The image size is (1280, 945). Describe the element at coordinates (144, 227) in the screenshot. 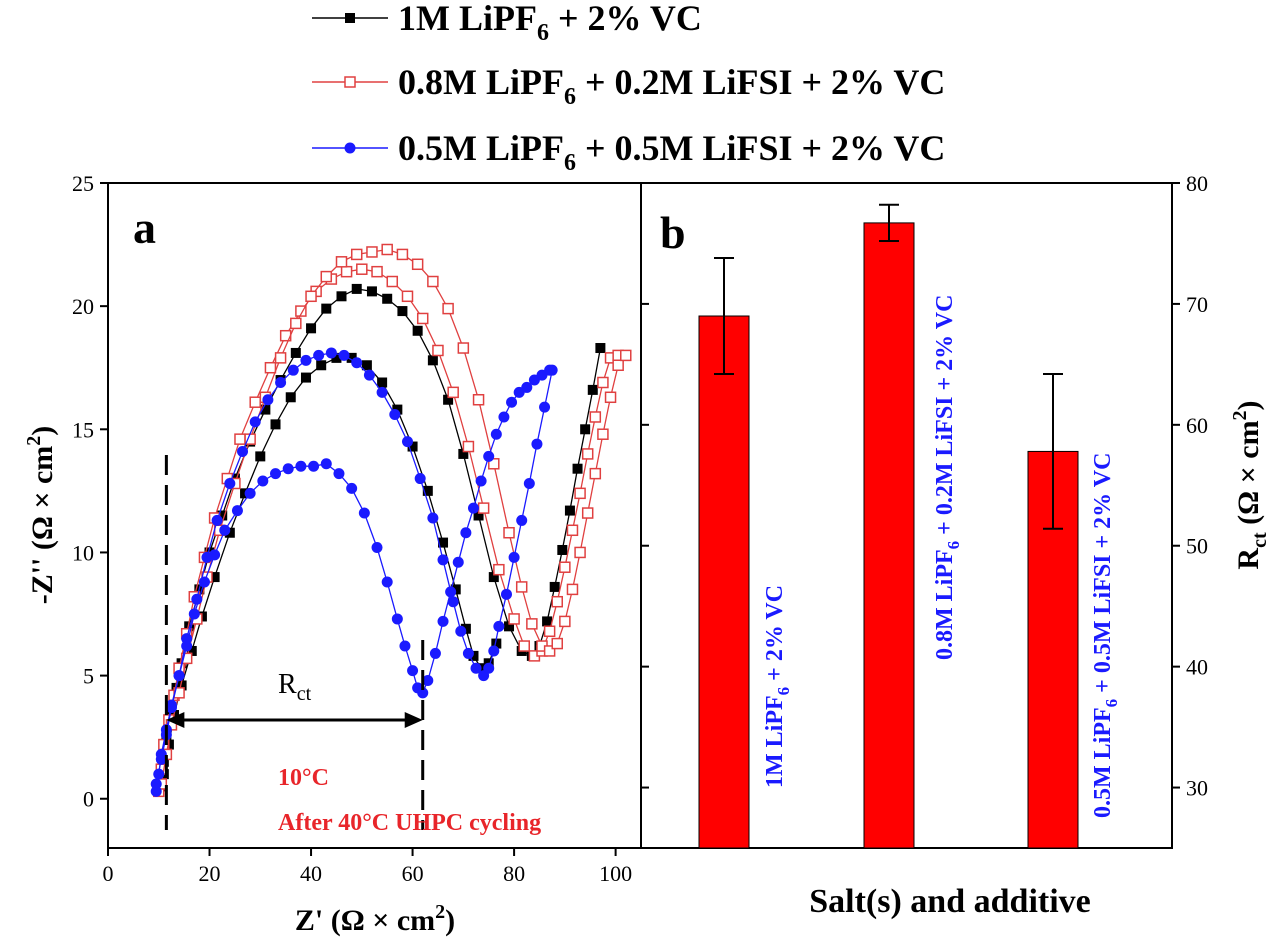

I see `panel-letter-a: a` at that location.